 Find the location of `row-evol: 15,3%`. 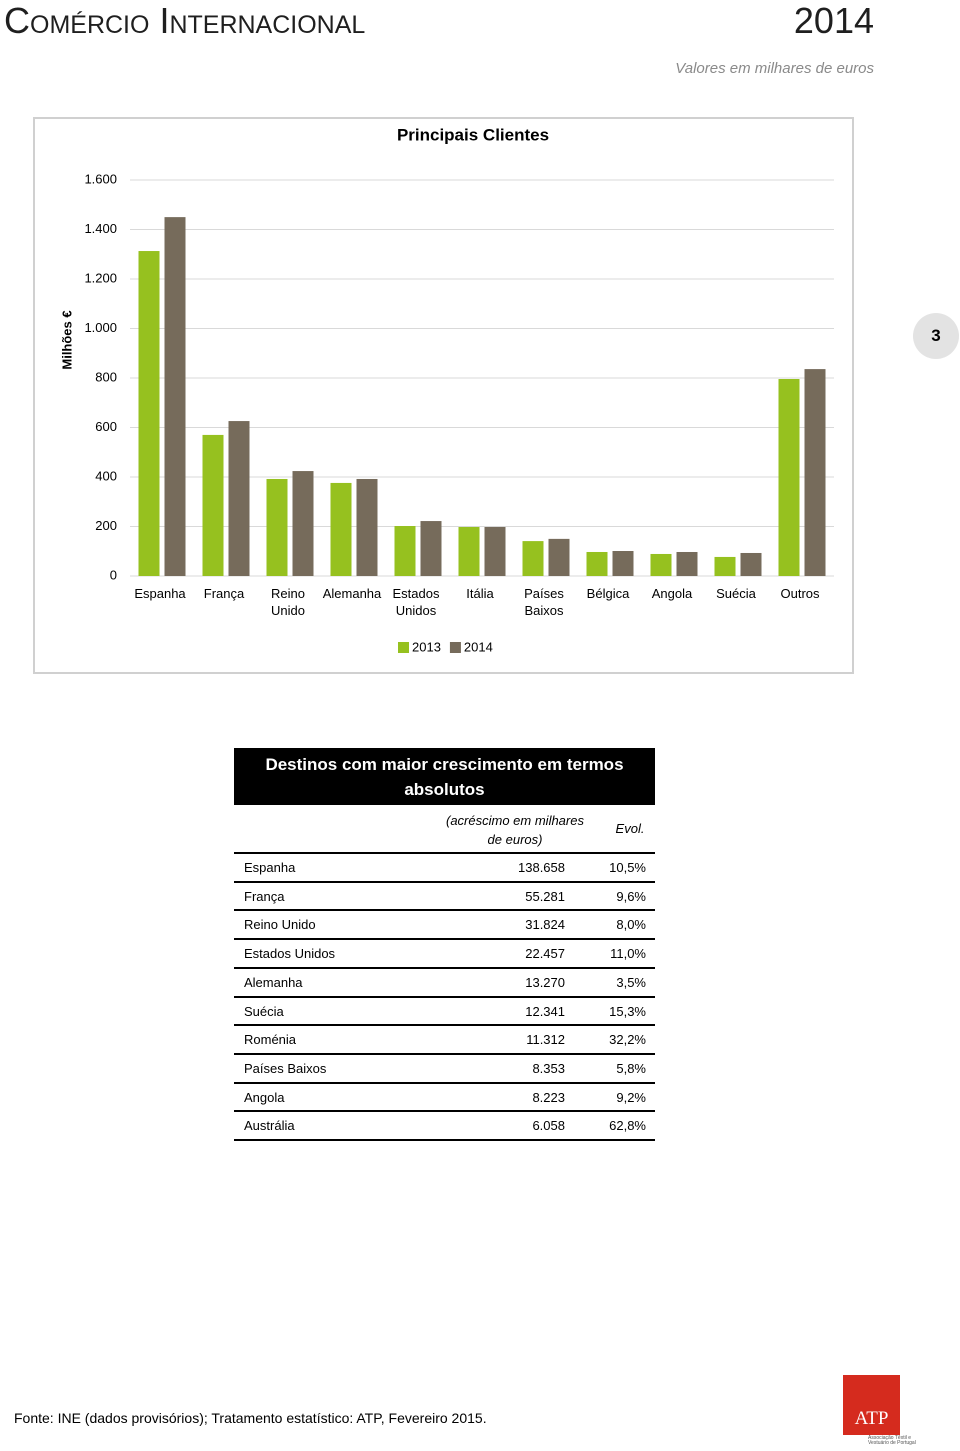

row-evol: 15,3% is located at coordinates (627, 1011).